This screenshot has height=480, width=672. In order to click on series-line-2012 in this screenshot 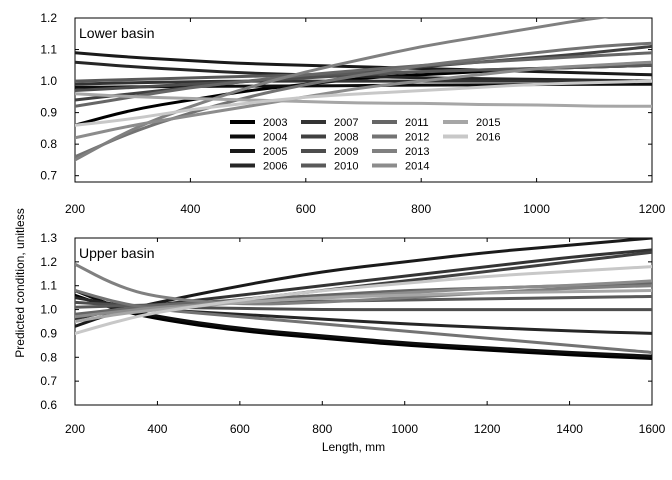, I will do `click(363, 321)`.